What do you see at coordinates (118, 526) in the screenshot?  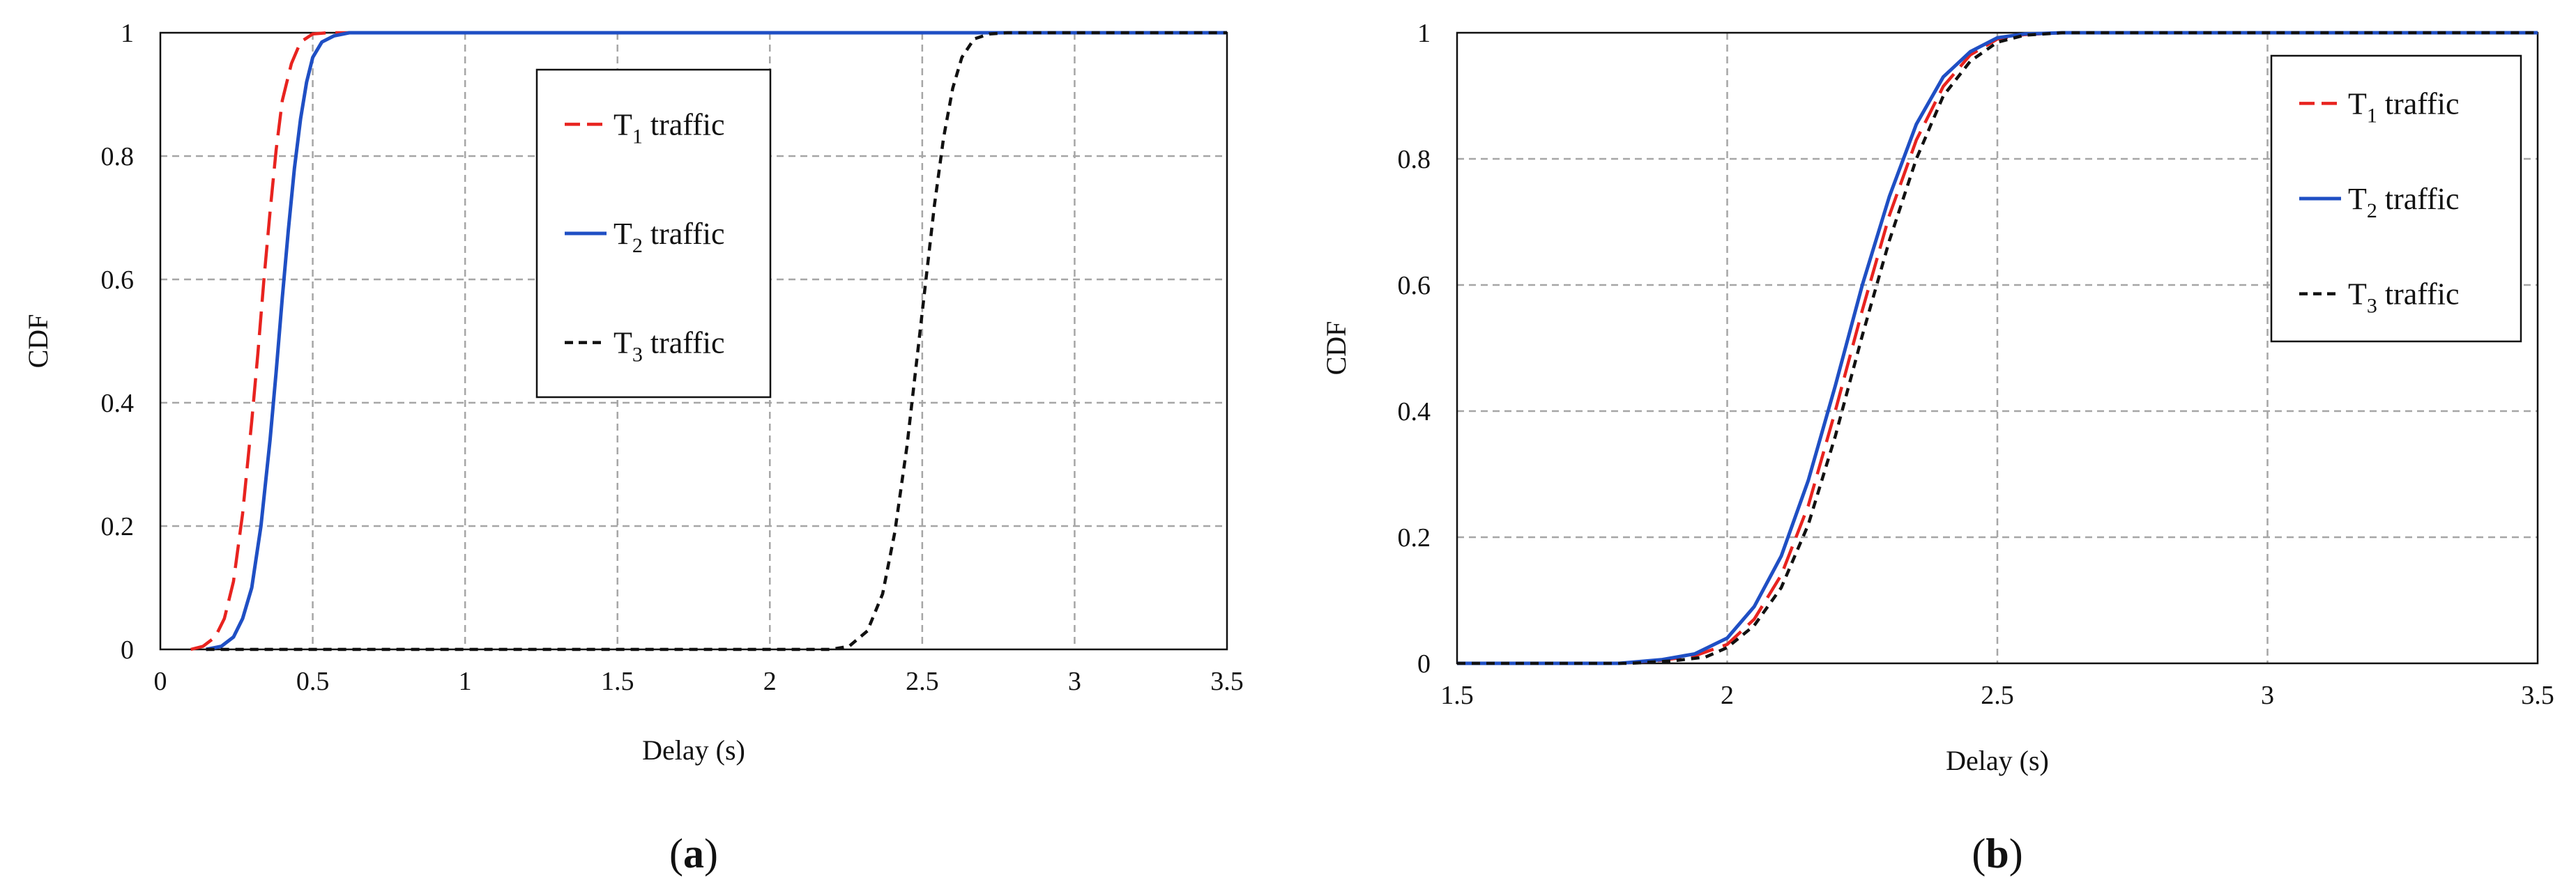 I see `panel-a-ytick-label: 0.2` at bounding box center [118, 526].